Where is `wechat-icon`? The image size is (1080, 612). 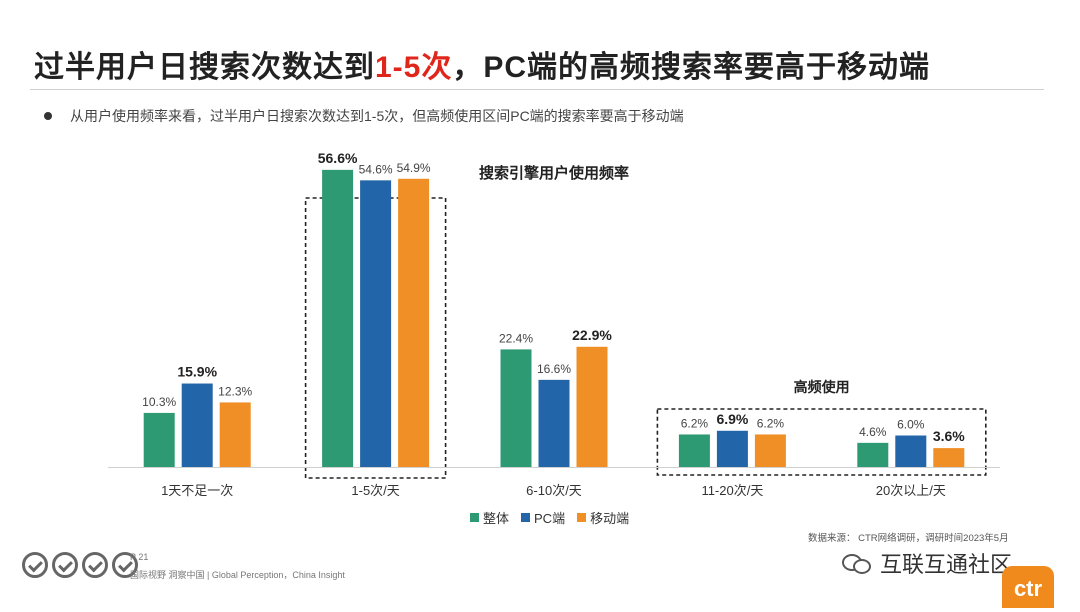
wechat-icon is located at coordinates (857, 563).